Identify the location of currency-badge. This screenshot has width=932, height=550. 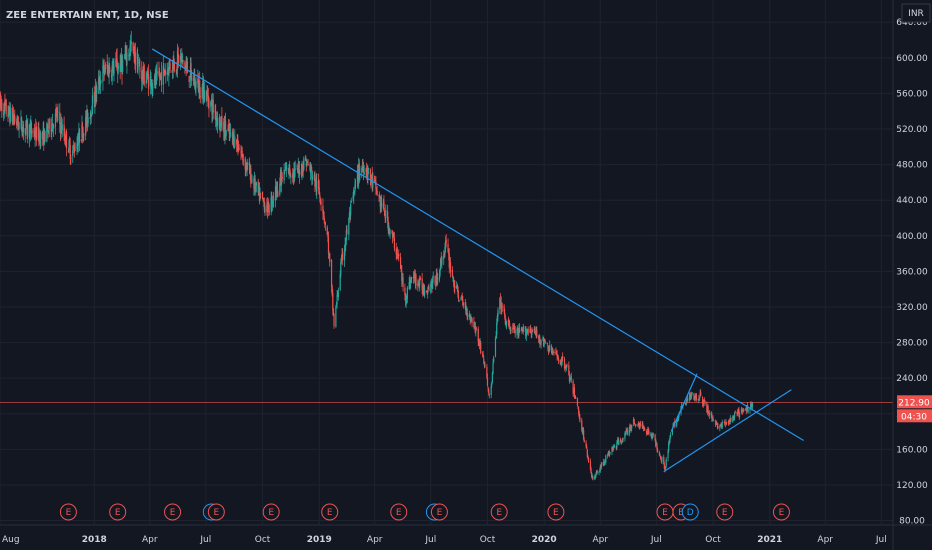
(916, 13).